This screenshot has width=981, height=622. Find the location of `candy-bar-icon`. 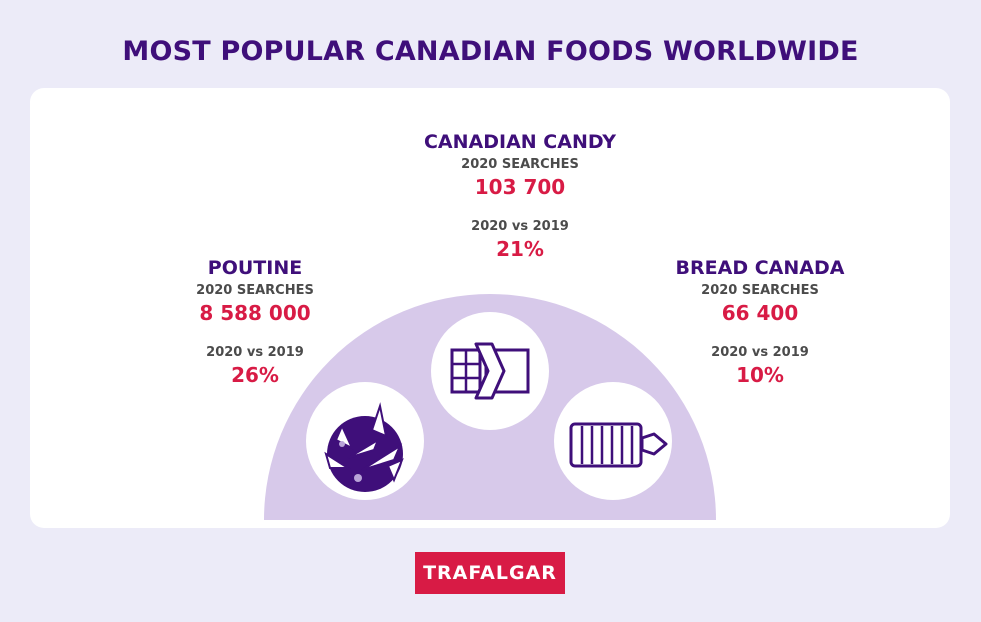

candy-bar-icon is located at coordinates (490, 371).